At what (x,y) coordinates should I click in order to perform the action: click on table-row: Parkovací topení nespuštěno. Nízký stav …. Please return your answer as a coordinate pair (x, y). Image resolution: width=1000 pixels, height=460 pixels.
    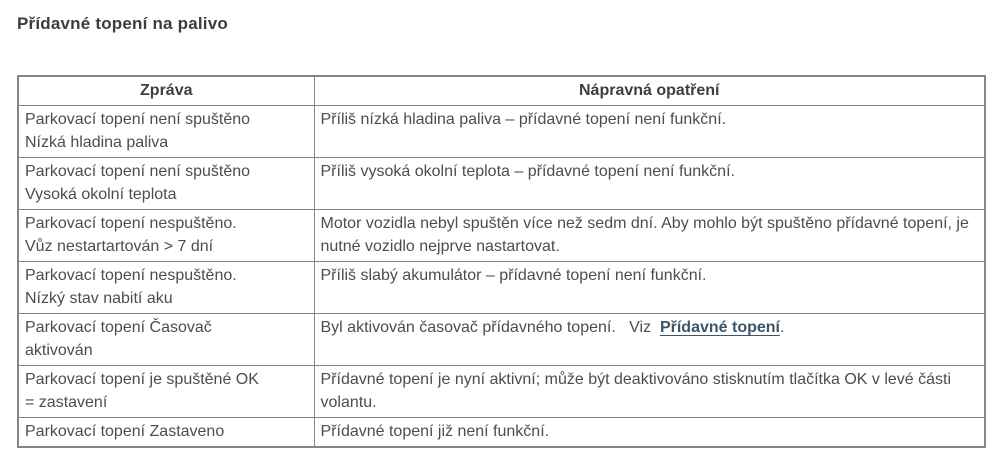
    Looking at the image, I should click on (501, 287).